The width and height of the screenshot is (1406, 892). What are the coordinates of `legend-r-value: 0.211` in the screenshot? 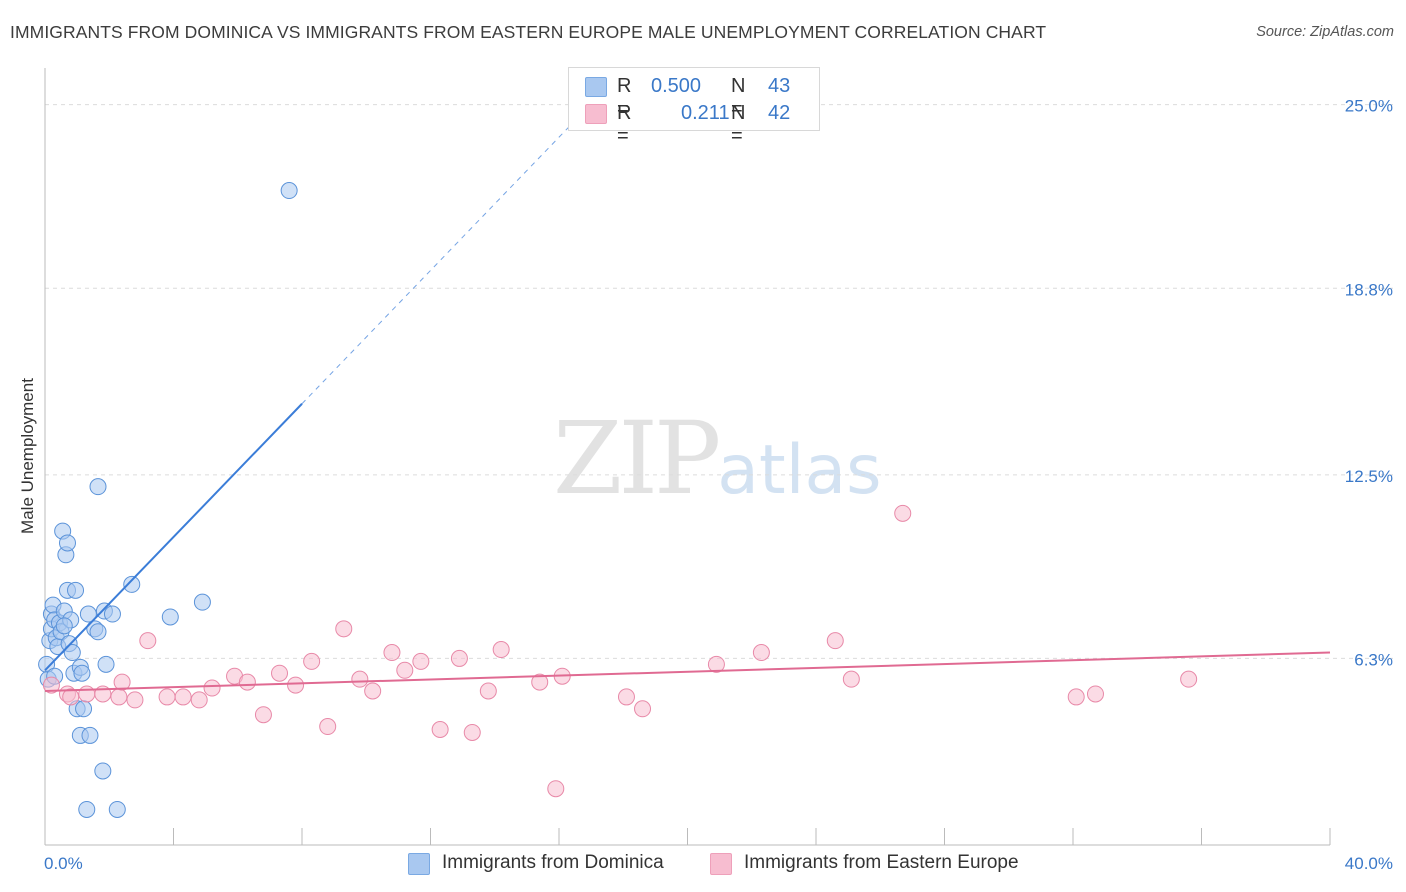 It's located at (705, 113).